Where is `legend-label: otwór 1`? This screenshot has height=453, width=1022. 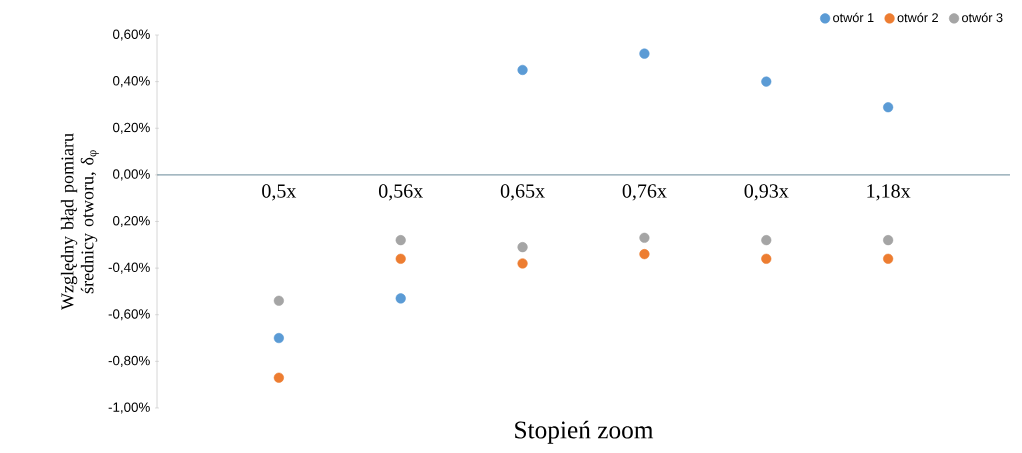
legend-label: otwór 1 is located at coordinates (853, 17).